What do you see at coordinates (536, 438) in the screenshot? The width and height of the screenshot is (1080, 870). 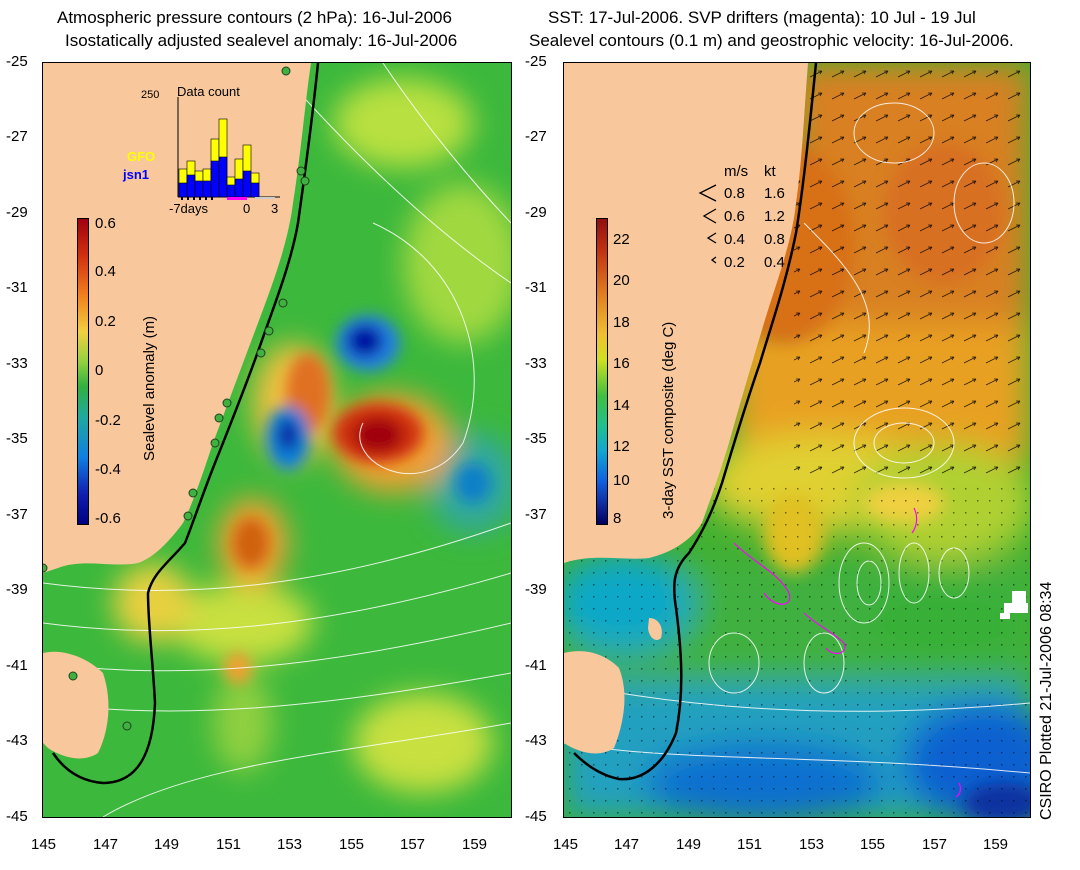 I see `right-ytick-6: -35` at bounding box center [536, 438].